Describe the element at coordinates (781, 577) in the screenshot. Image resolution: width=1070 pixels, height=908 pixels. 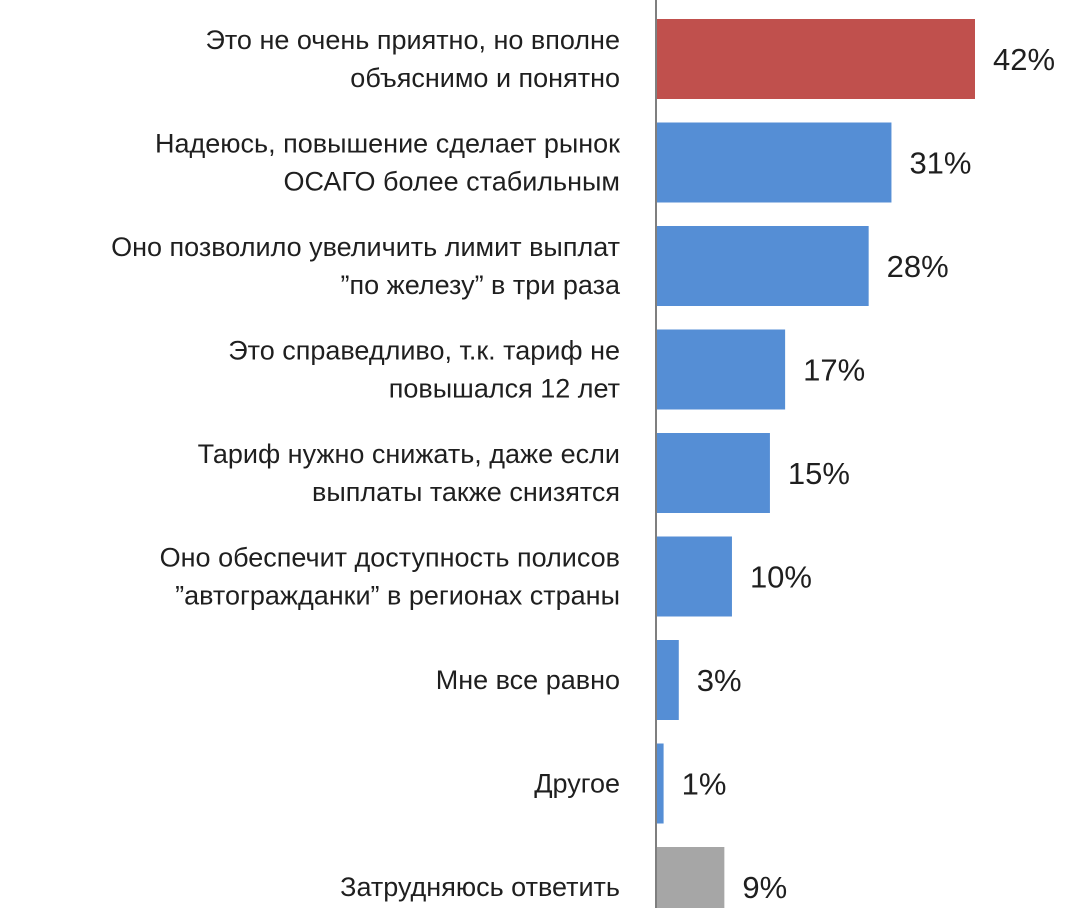
I see `value-label-6: 10%` at that location.